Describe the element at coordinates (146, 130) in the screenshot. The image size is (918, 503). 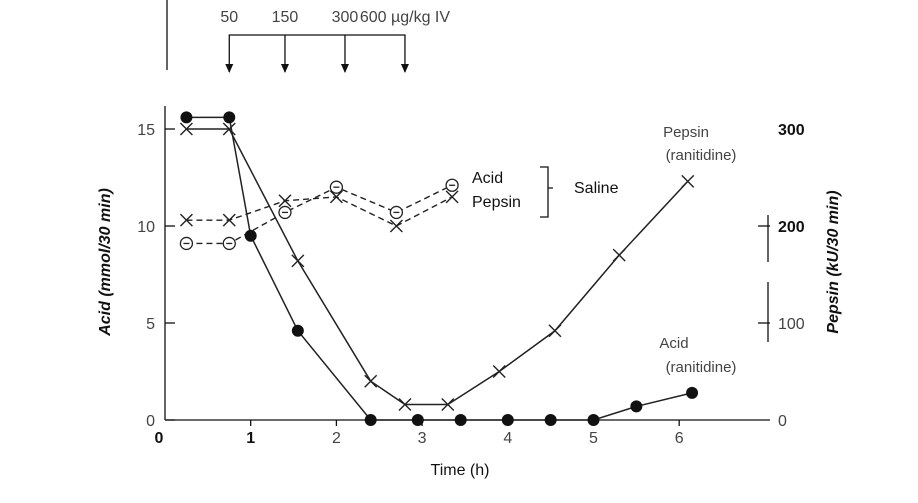
I see `y-left-tick-label: 15` at that location.